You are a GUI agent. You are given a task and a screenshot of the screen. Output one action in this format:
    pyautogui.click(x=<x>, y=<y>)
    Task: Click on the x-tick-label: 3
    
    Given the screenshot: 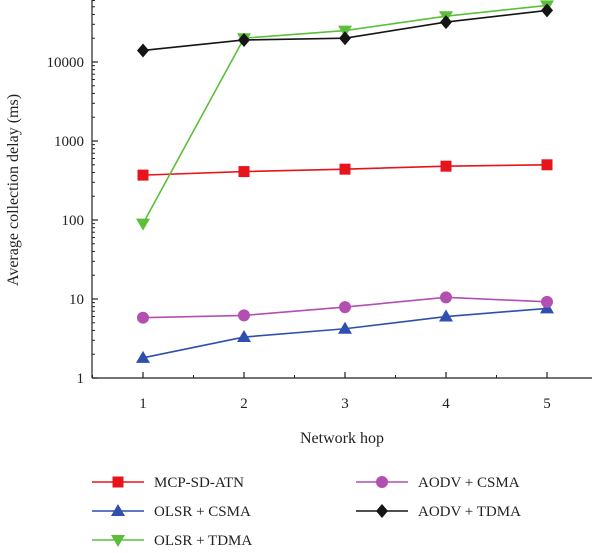 What is the action you would take?
    pyautogui.click(x=345, y=404)
    